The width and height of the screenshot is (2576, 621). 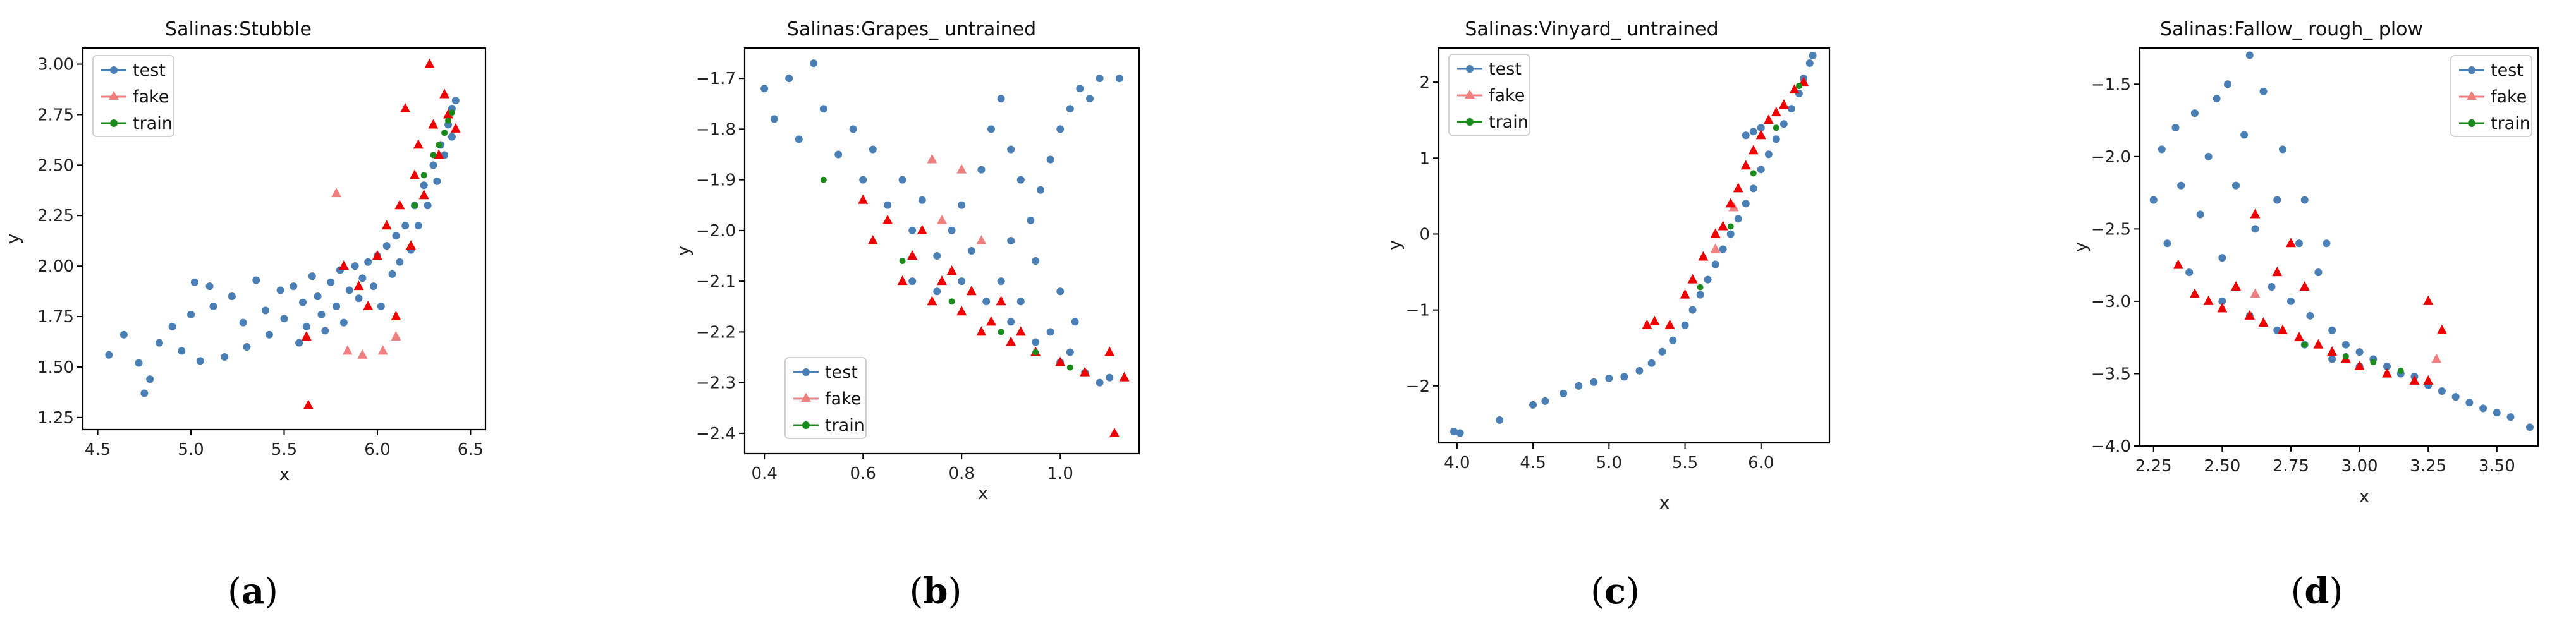 I want to click on x-tick-label: 2.75, so click(x=2291, y=466).